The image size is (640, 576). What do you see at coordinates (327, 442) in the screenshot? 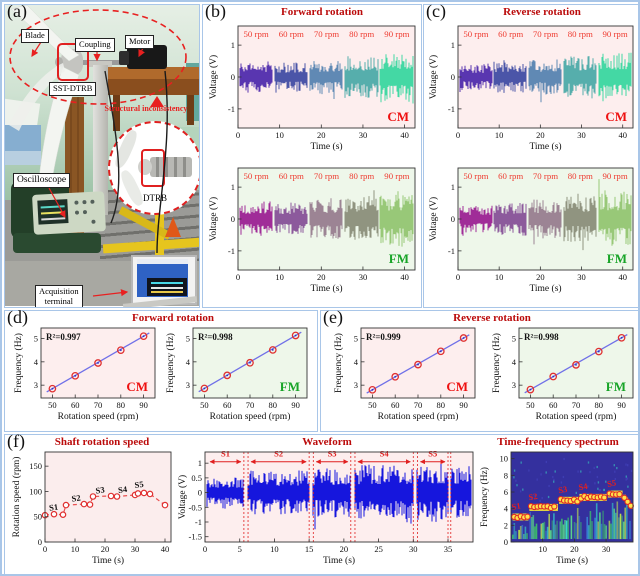
I see `panel-f-wave-title: Waveform` at bounding box center [327, 442].